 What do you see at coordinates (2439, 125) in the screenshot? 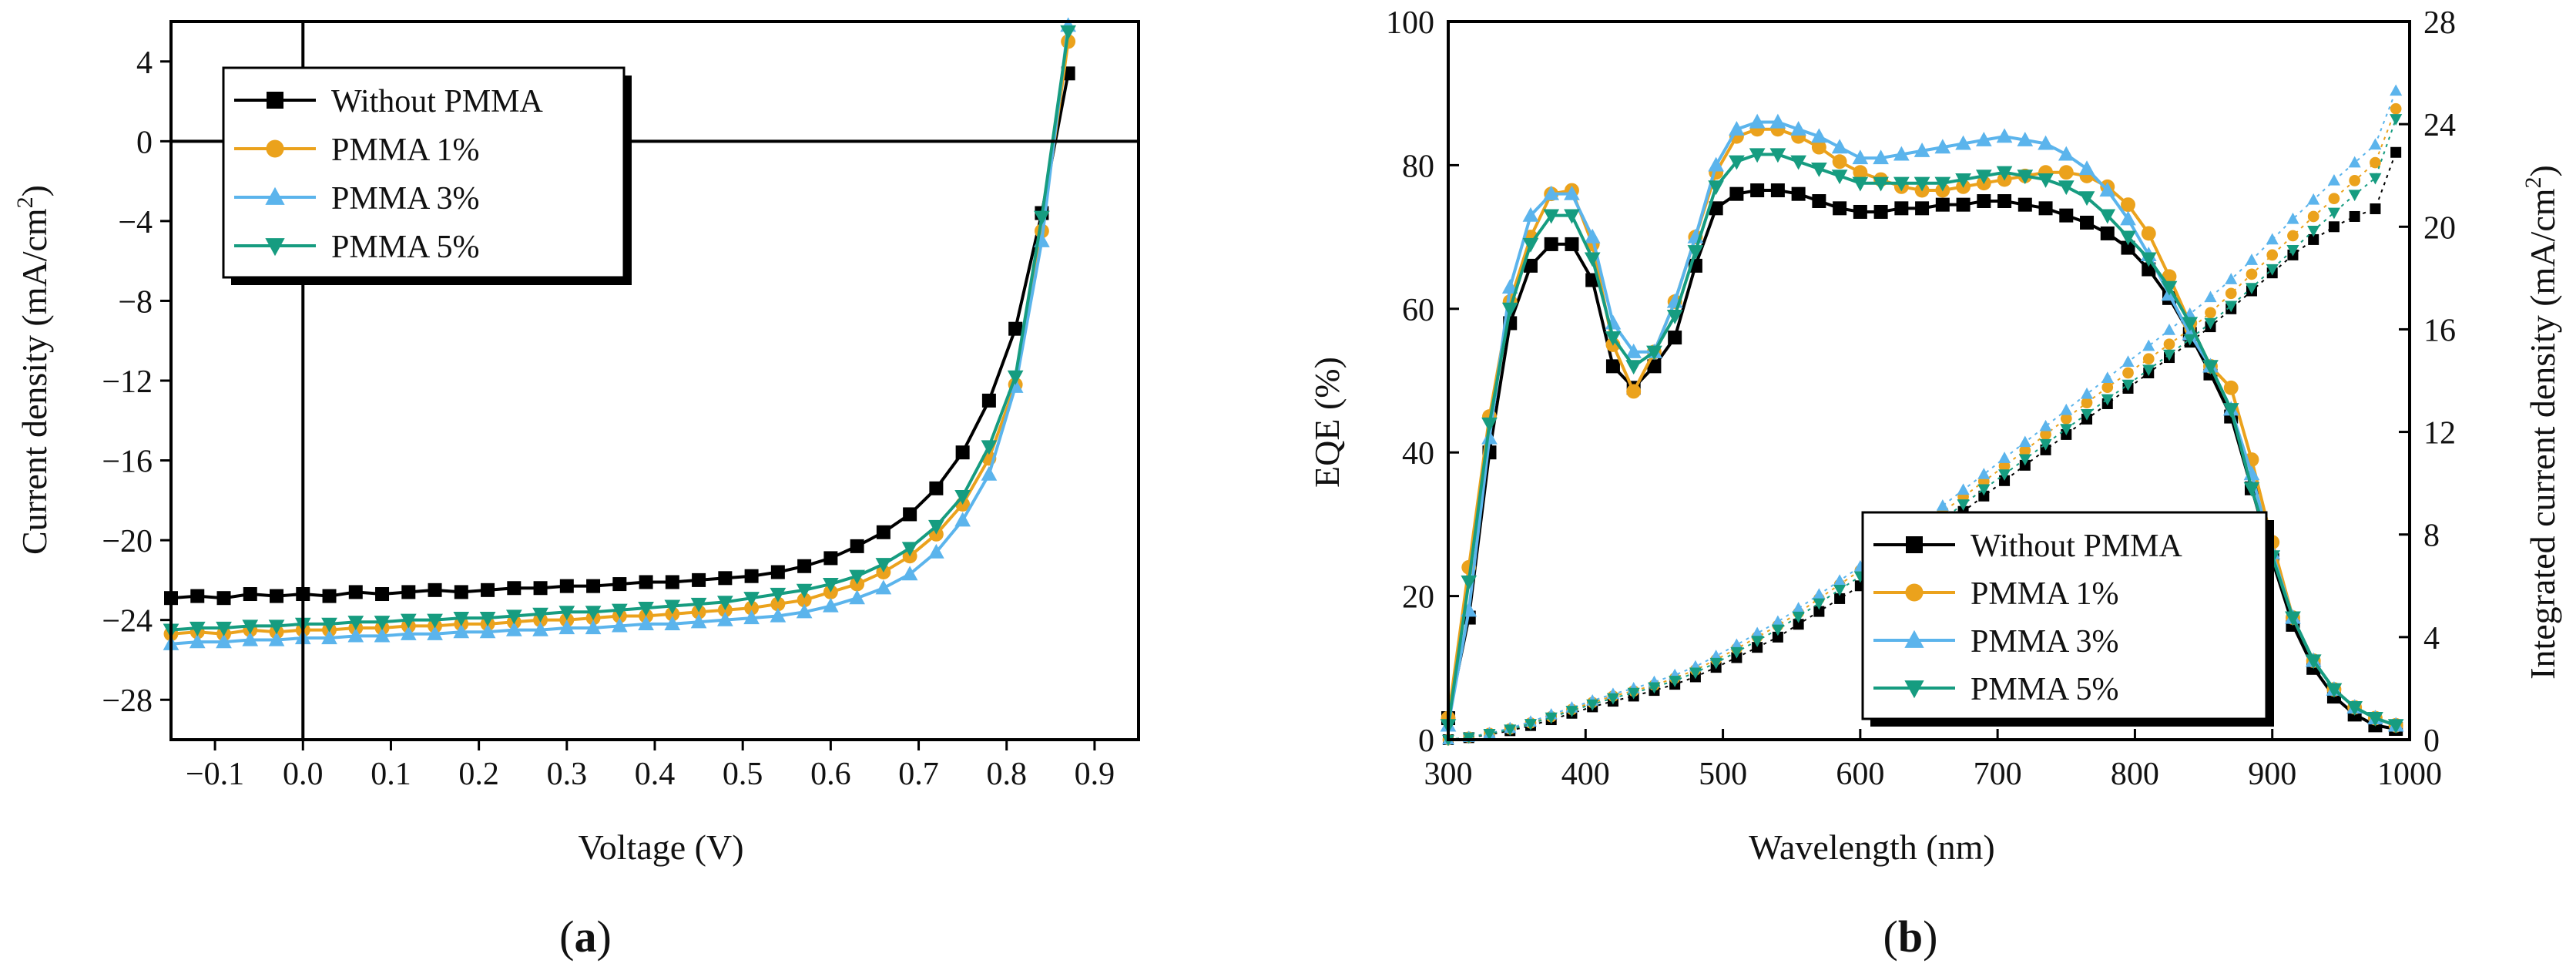
I see `integrated-y-tick-label: 24` at bounding box center [2439, 125].